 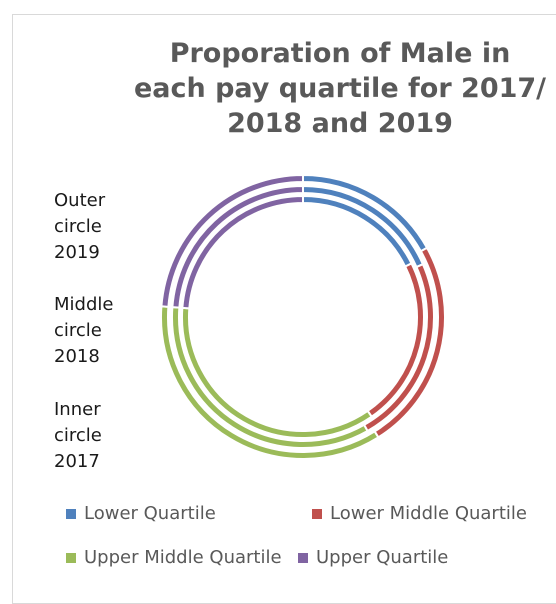 I want to click on legend-item-upper-middle-quartile: Upper Middle Quartile, so click(x=174, y=557).